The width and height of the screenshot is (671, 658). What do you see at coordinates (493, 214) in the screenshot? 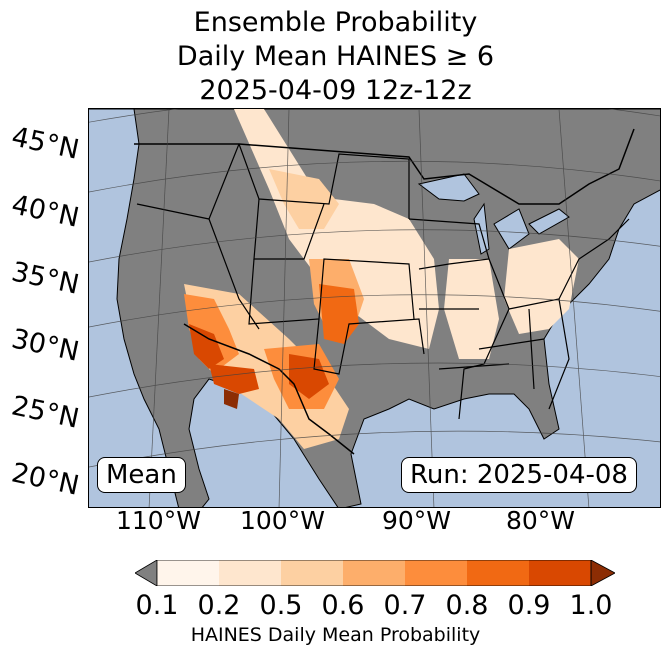
I see `great-lakes` at bounding box center [493, 214].